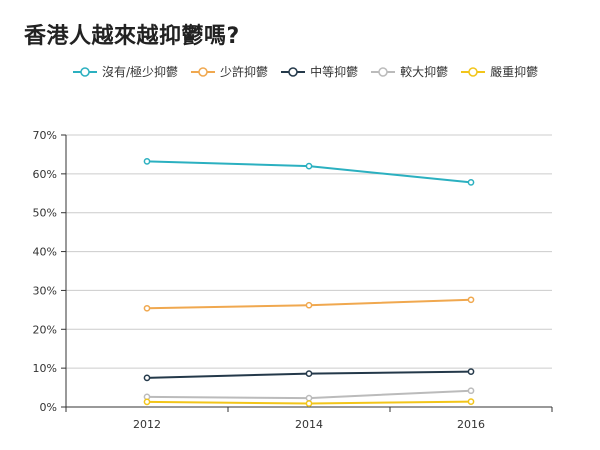 This screenshot has height=450, width=600. Describe the element at coordinates (132, 36) in the screenshot. I see `chart-title: 香港人越來越抑鬱嗎?` at that location.